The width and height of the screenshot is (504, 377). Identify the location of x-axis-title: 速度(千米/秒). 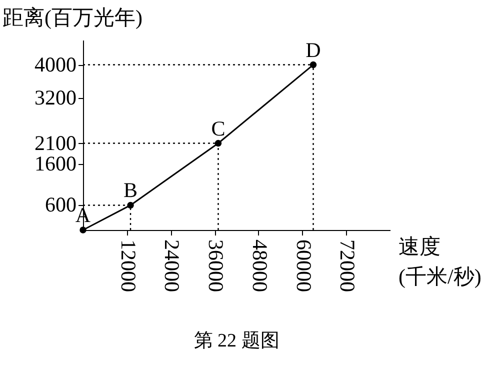
(440, 261).